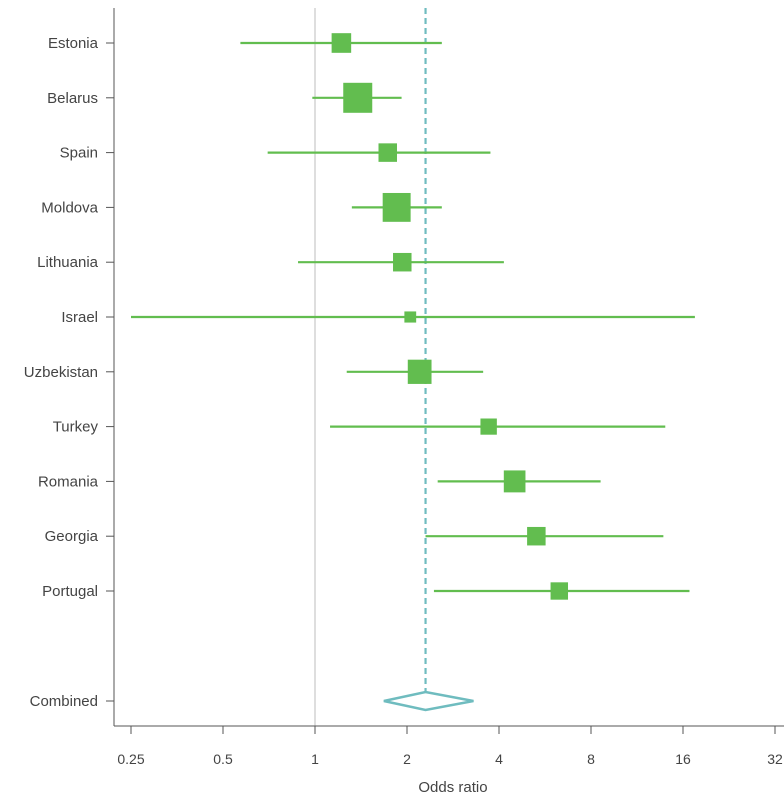  I want to click on point-estimate-box-belarus, so click(358, 97).